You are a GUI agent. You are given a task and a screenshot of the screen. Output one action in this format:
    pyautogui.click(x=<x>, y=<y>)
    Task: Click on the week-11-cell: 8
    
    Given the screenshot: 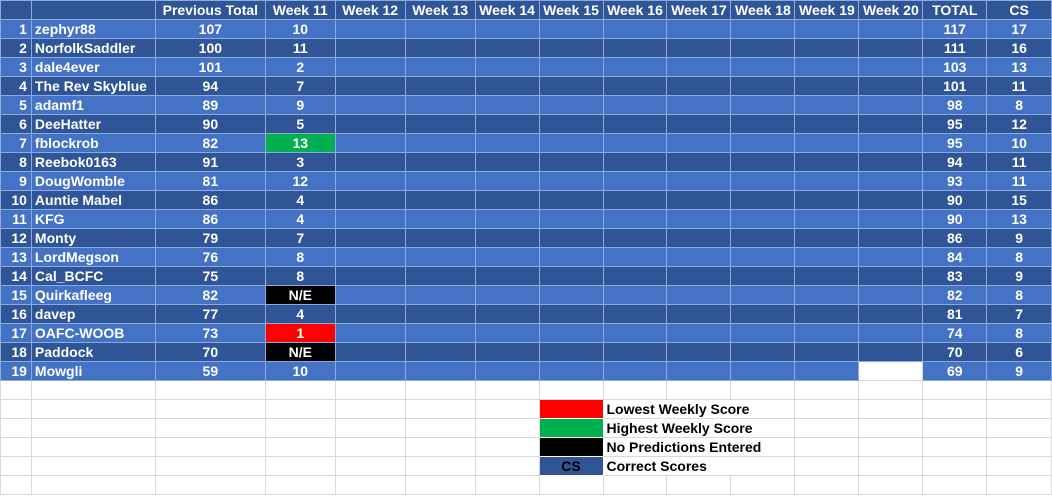 What is the action you would take?
    pyautogui.click(x=300, y=257)
    